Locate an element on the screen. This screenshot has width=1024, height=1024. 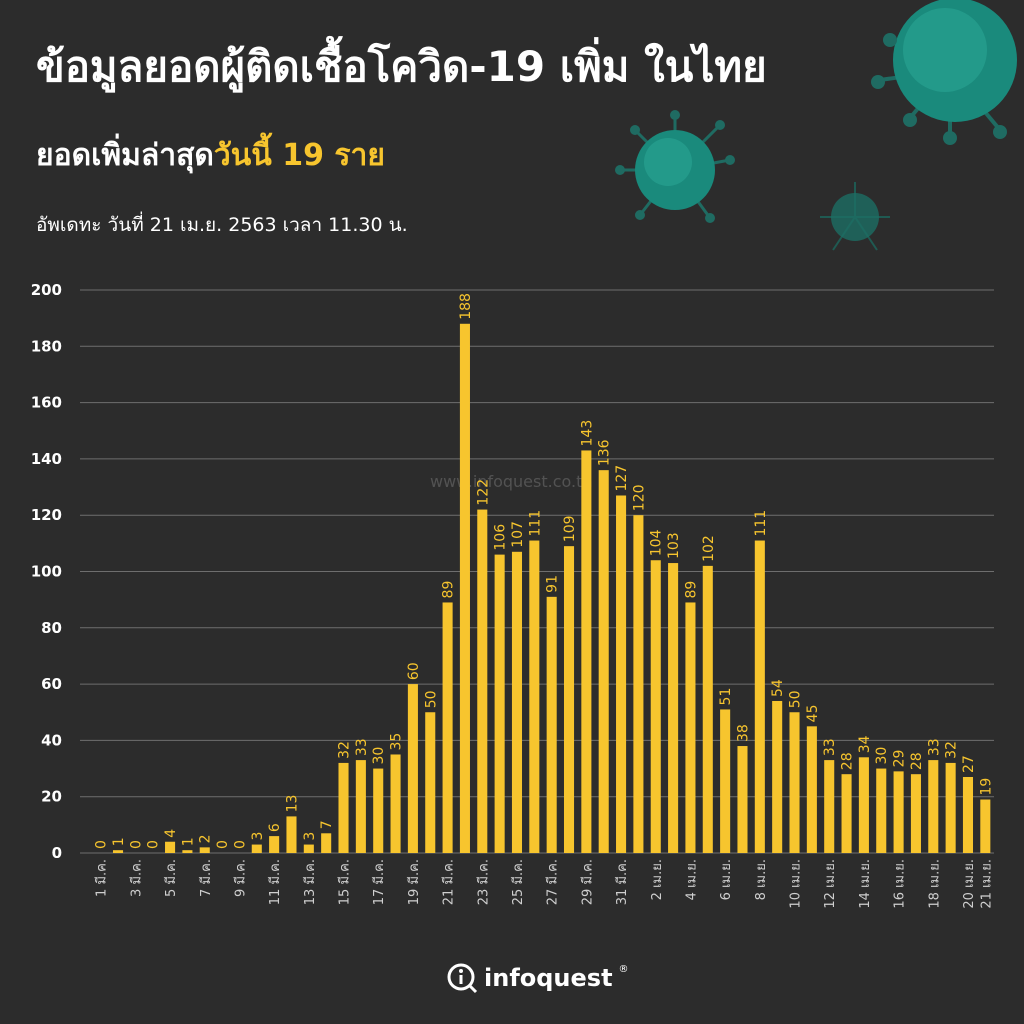
x-tick-label: 21 มี.ค. is located at coordinates (449, 882).